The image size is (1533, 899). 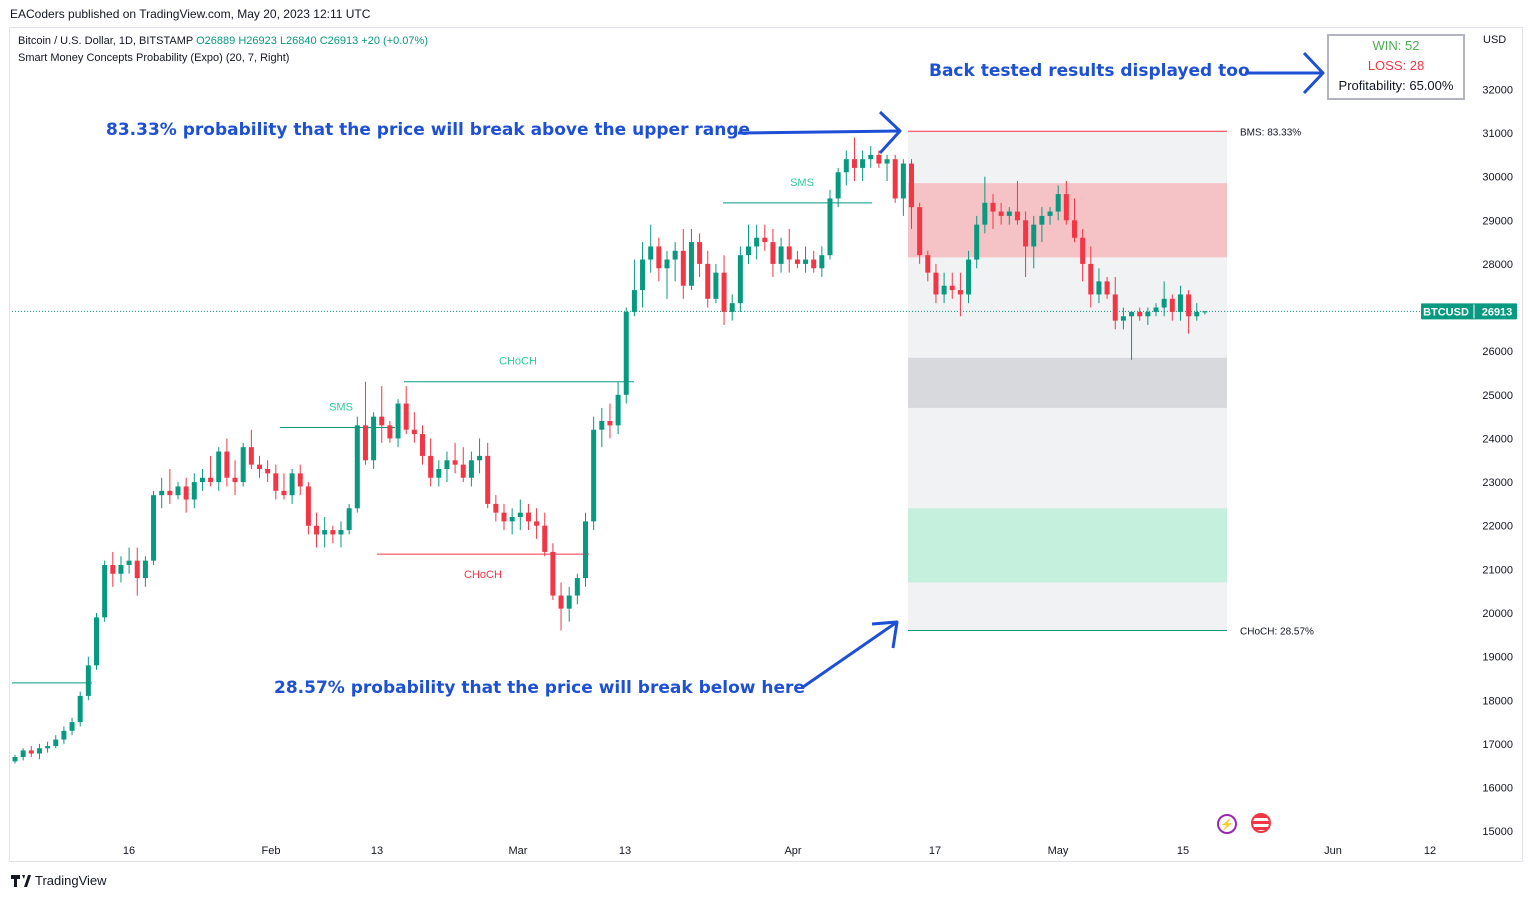 I want to click on profitability: Profitability: 65.00%, so click(x=1396, y=85).